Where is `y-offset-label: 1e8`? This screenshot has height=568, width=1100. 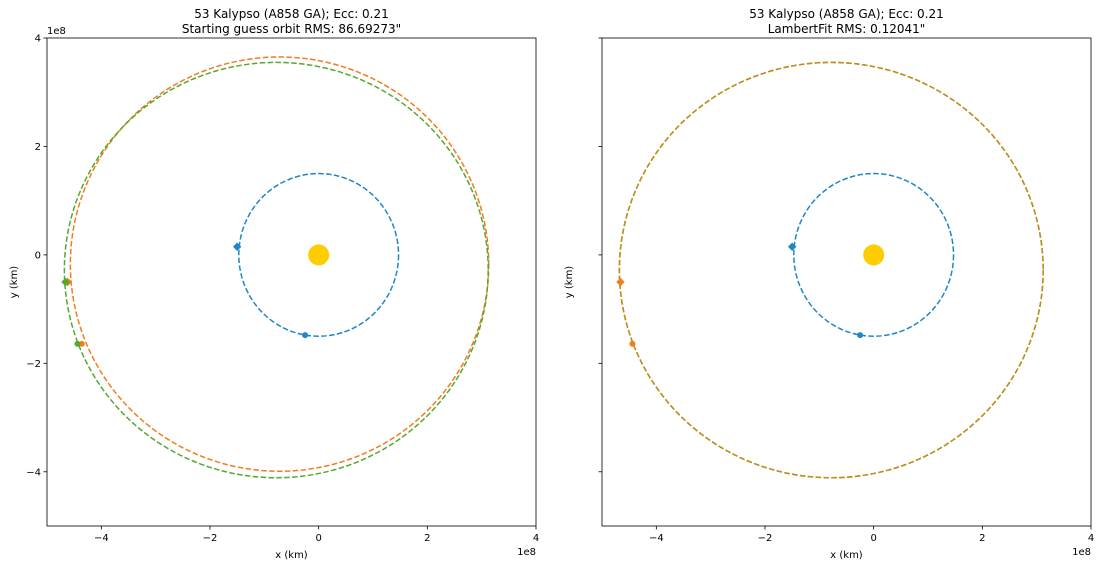 y-offset-label: 1e8 is located at coordinates (56, 31).